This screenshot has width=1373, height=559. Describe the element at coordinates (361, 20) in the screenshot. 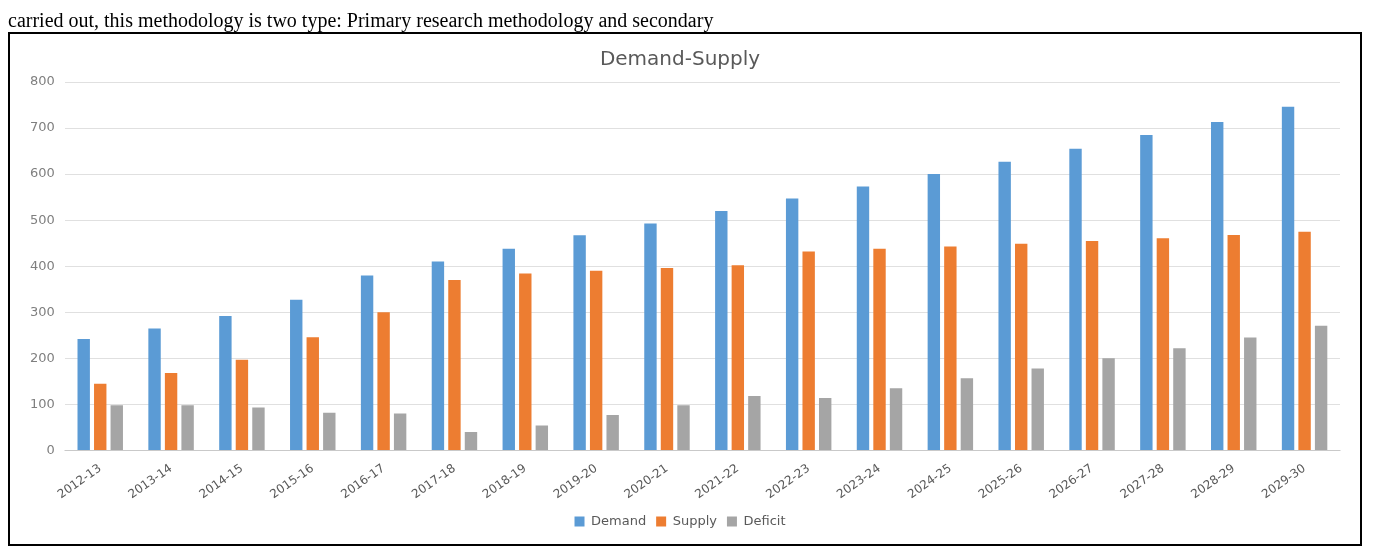

I see `text: carried out, this methodology is two type: Primary research methodology and secondary` at that location.